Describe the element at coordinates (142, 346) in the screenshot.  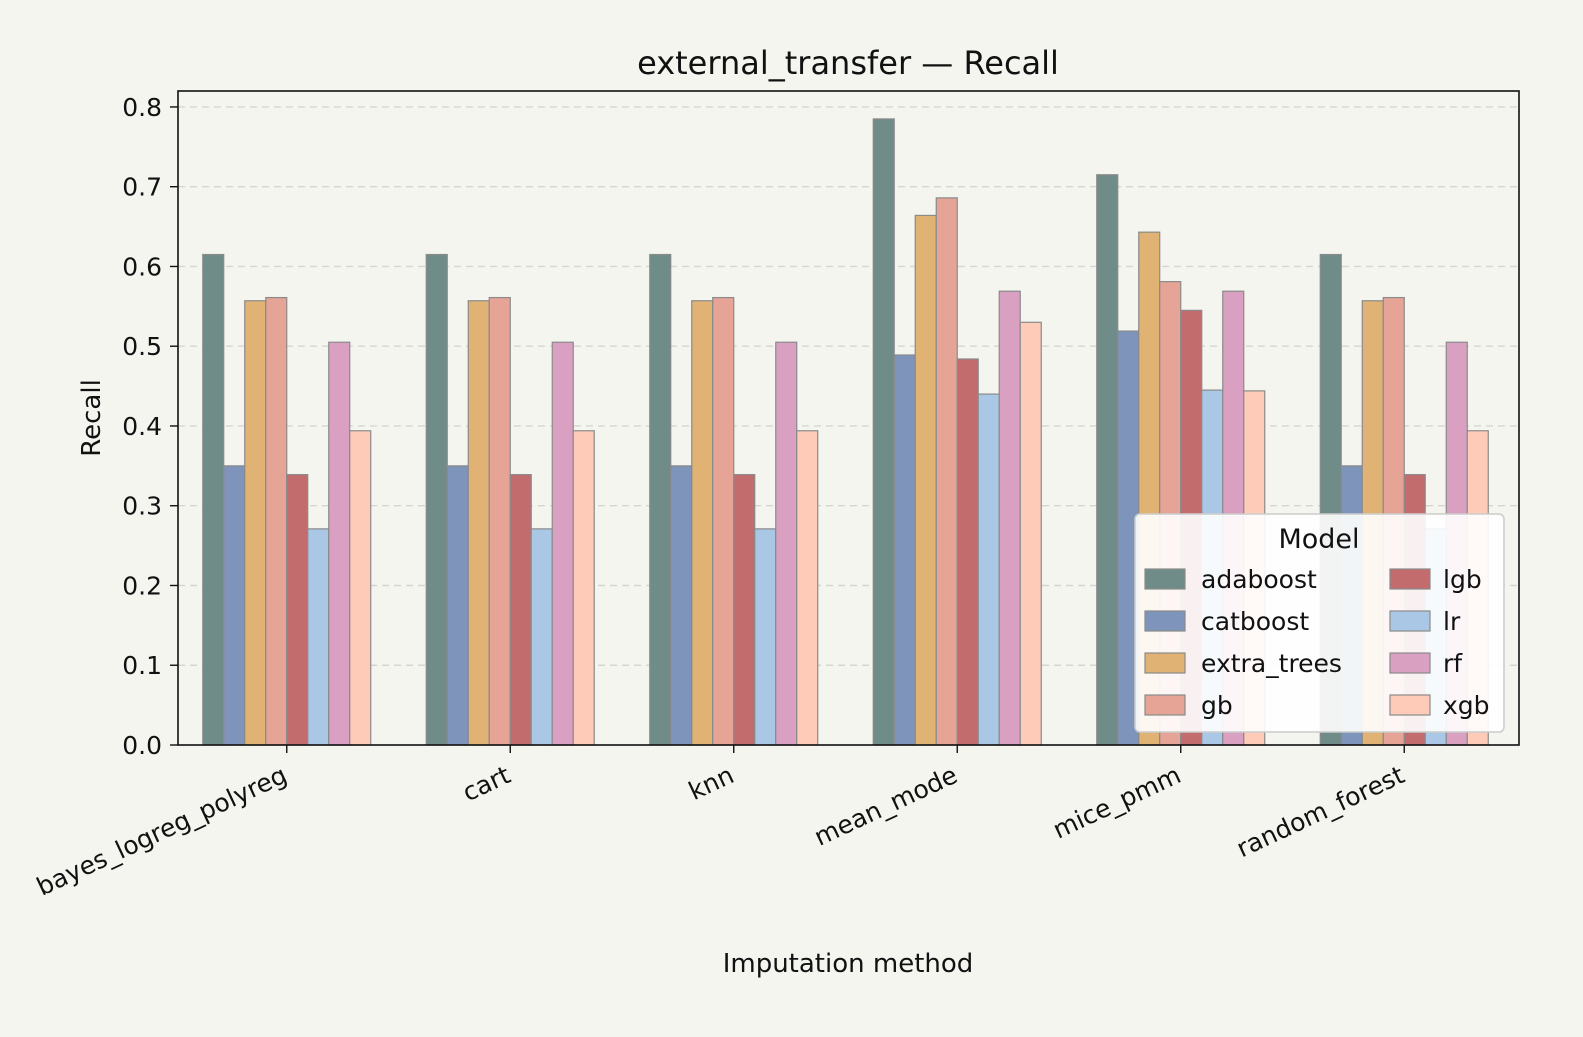
I see `y-tick-label: 0.5` at that location.